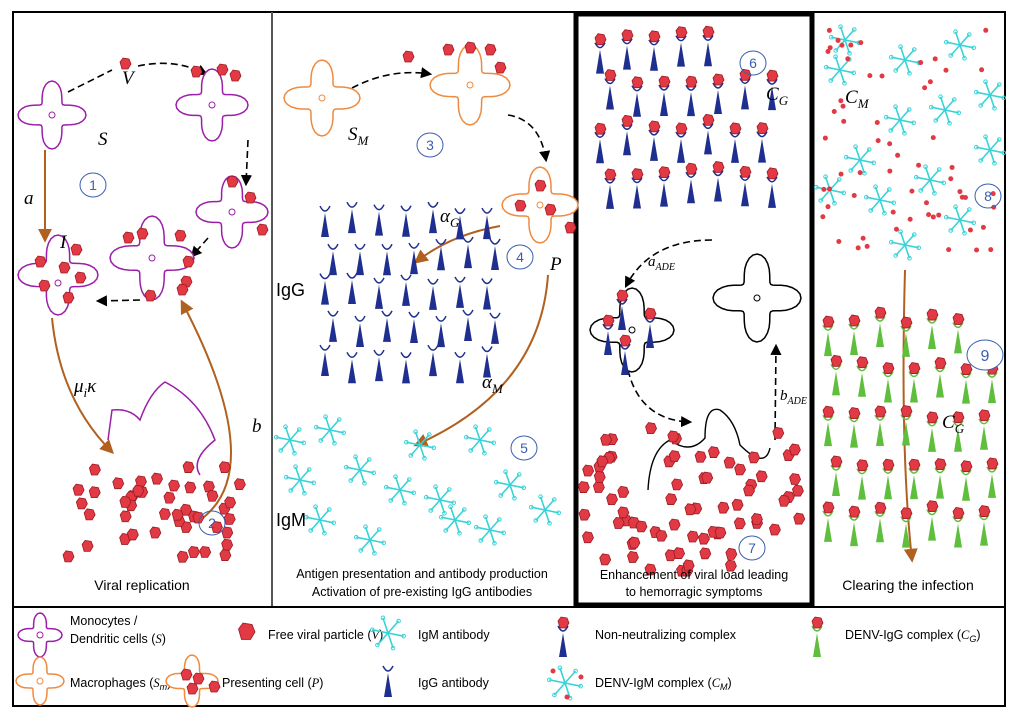 The height and width of the screenshot is (715, 1010). I want to click on arrow, so click(172, 69).